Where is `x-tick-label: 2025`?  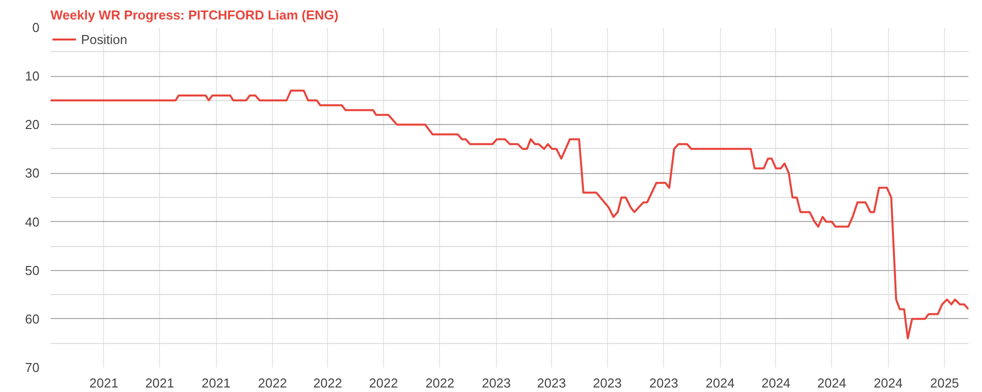 x-tick-label: 2025 is located at coordinates (945, 383).